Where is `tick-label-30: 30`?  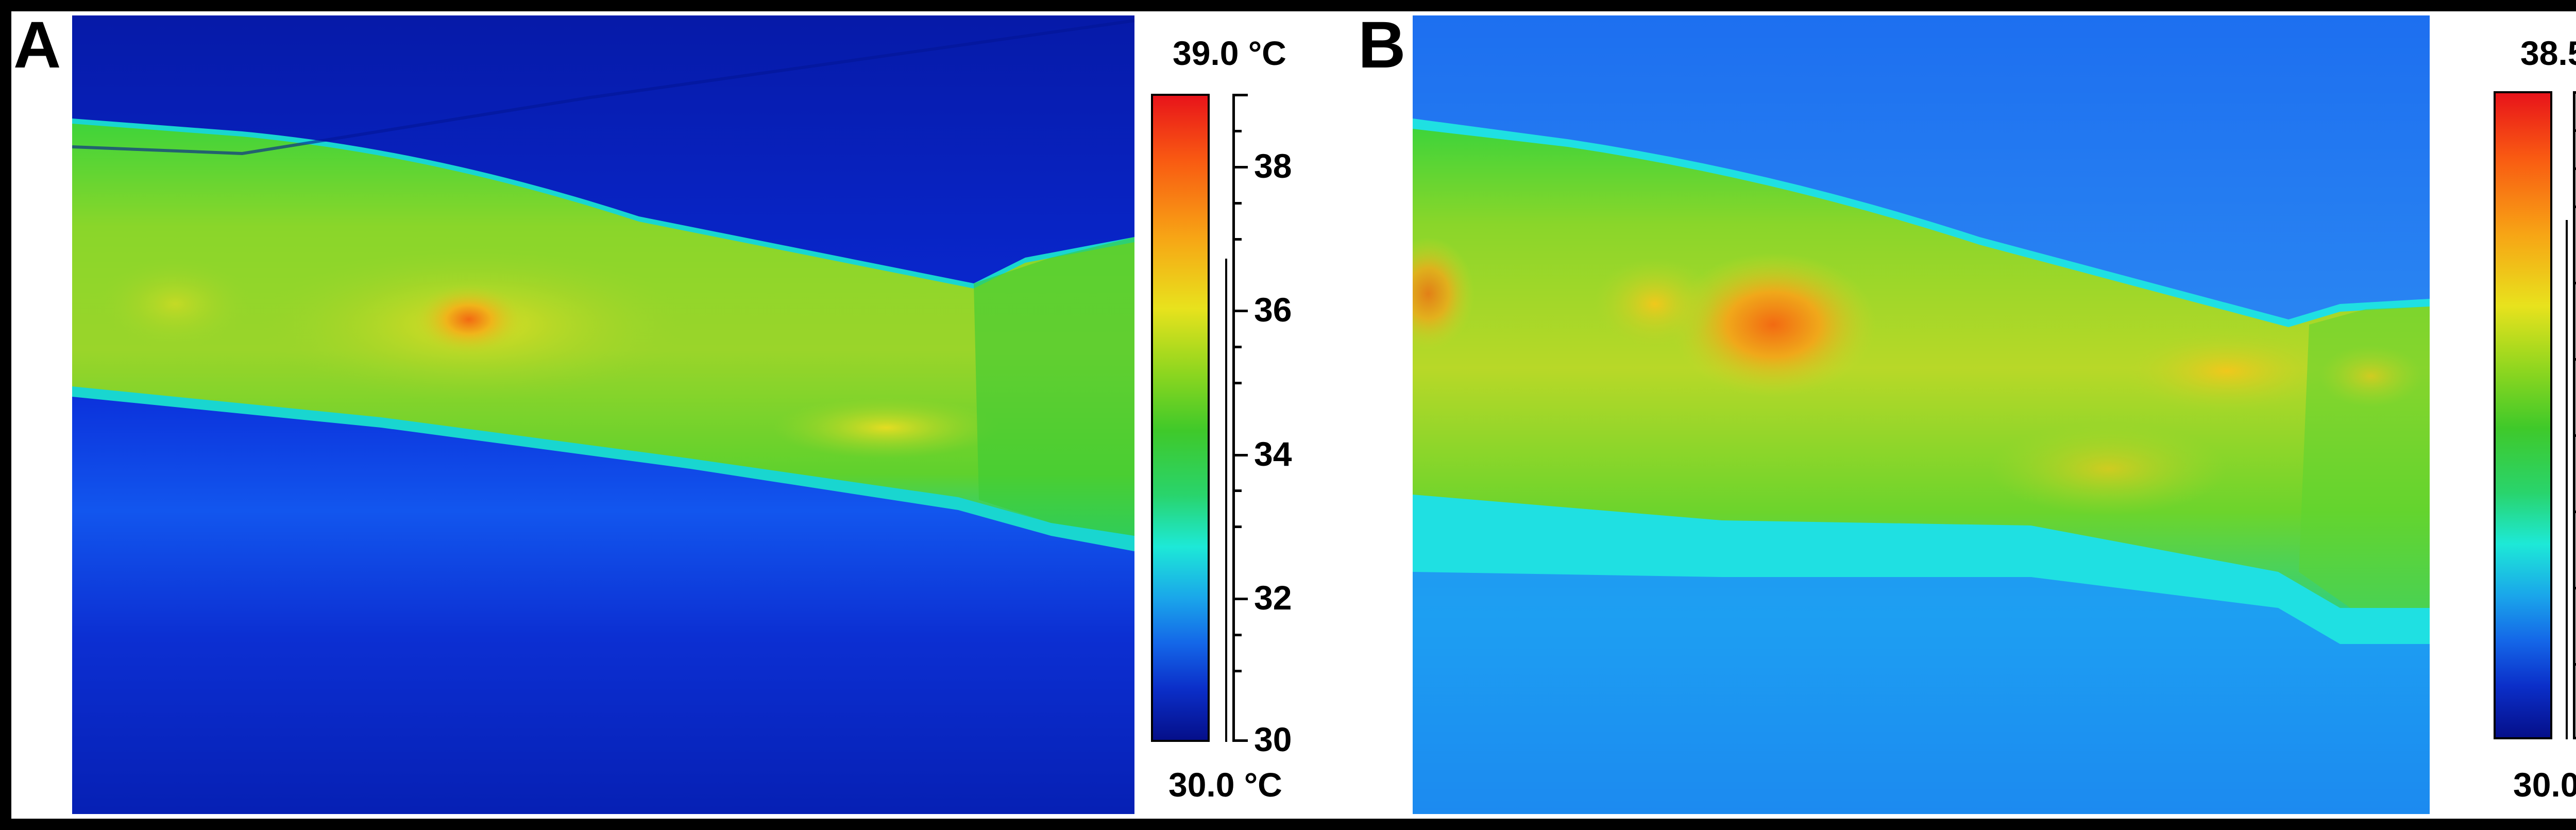 tick-label-30: 30 is located at coordinates (1273, 739).